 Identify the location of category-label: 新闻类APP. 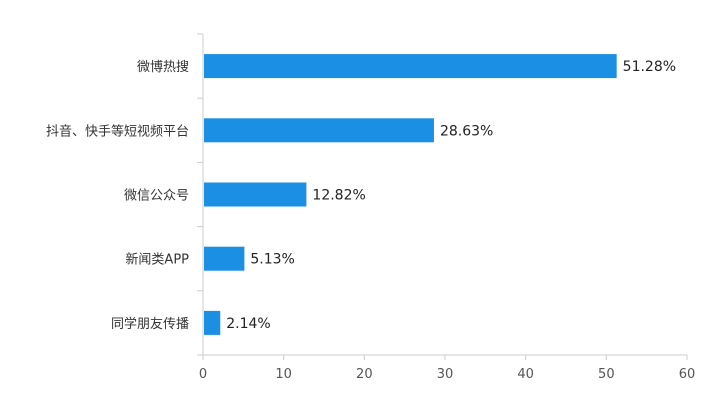
(157, 260).